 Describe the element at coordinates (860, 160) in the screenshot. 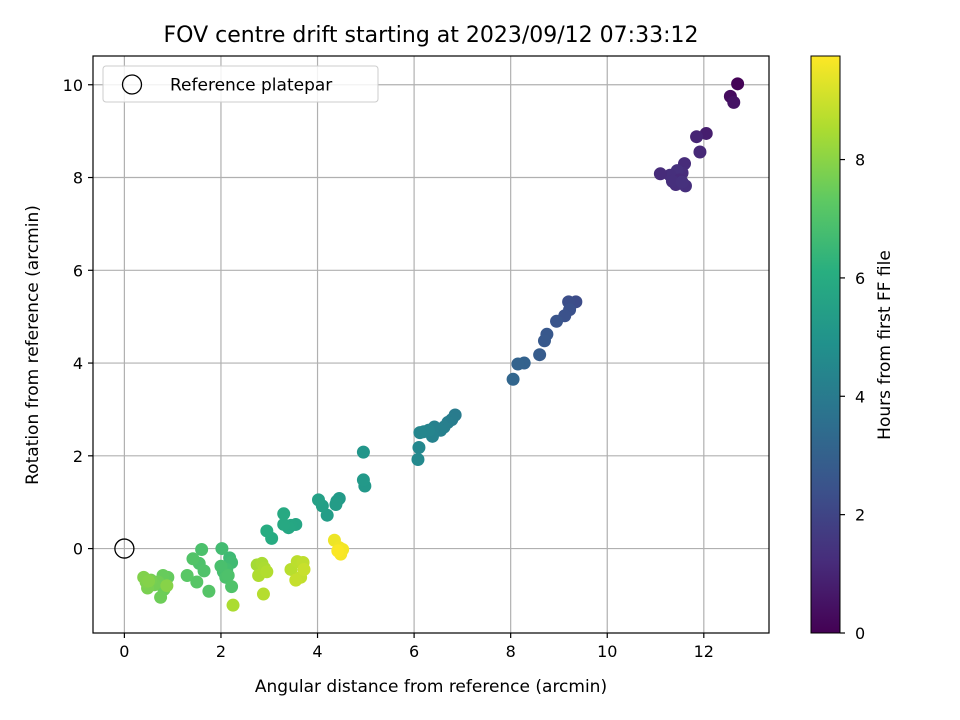

I see `colorbar-tick-label: 8` at that location.